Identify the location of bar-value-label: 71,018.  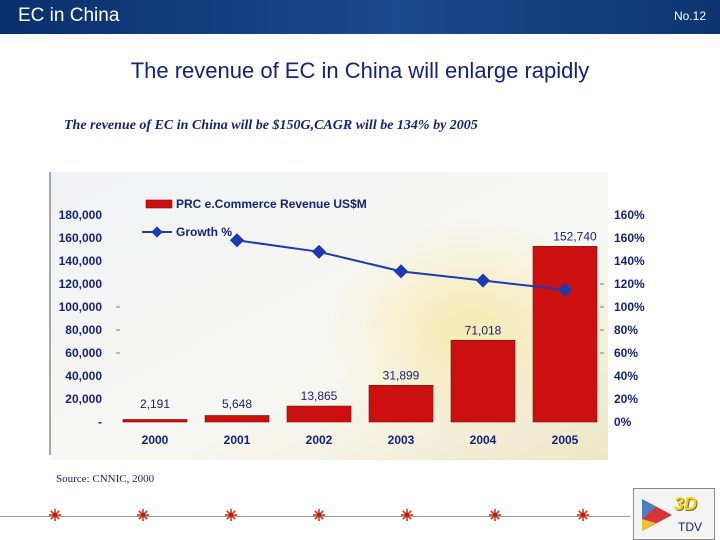
(483, 330).